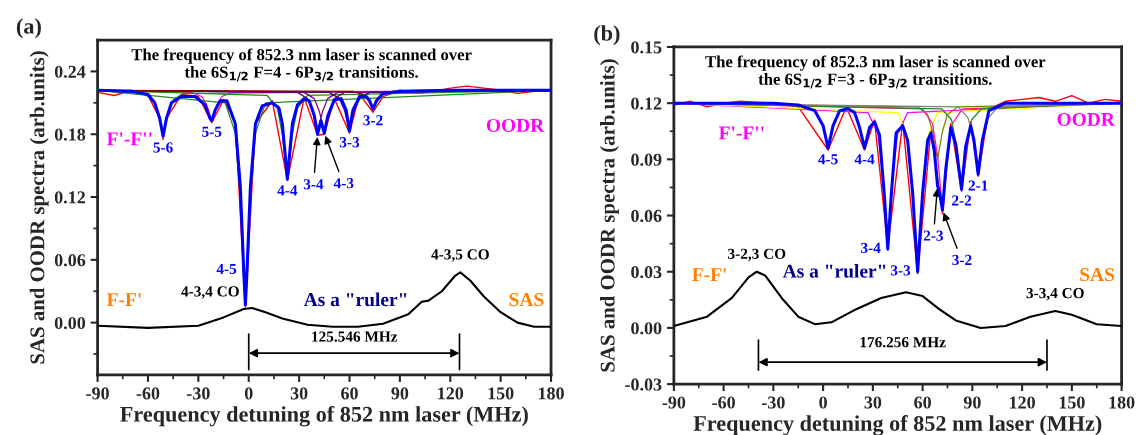  What do you see at coordinates (646, 159) in the screenshot?
I see `y-tick-label: 0.09` at bounding box center [646, 159].